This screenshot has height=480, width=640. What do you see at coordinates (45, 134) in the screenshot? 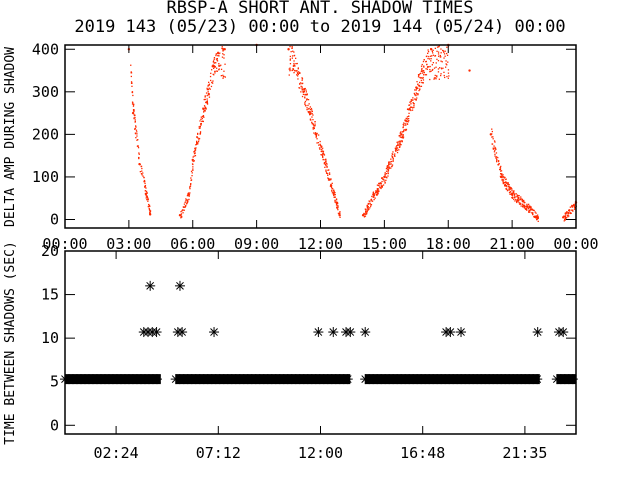
I see `top-y-tick-label: 200` at bounding box center [45, 134].